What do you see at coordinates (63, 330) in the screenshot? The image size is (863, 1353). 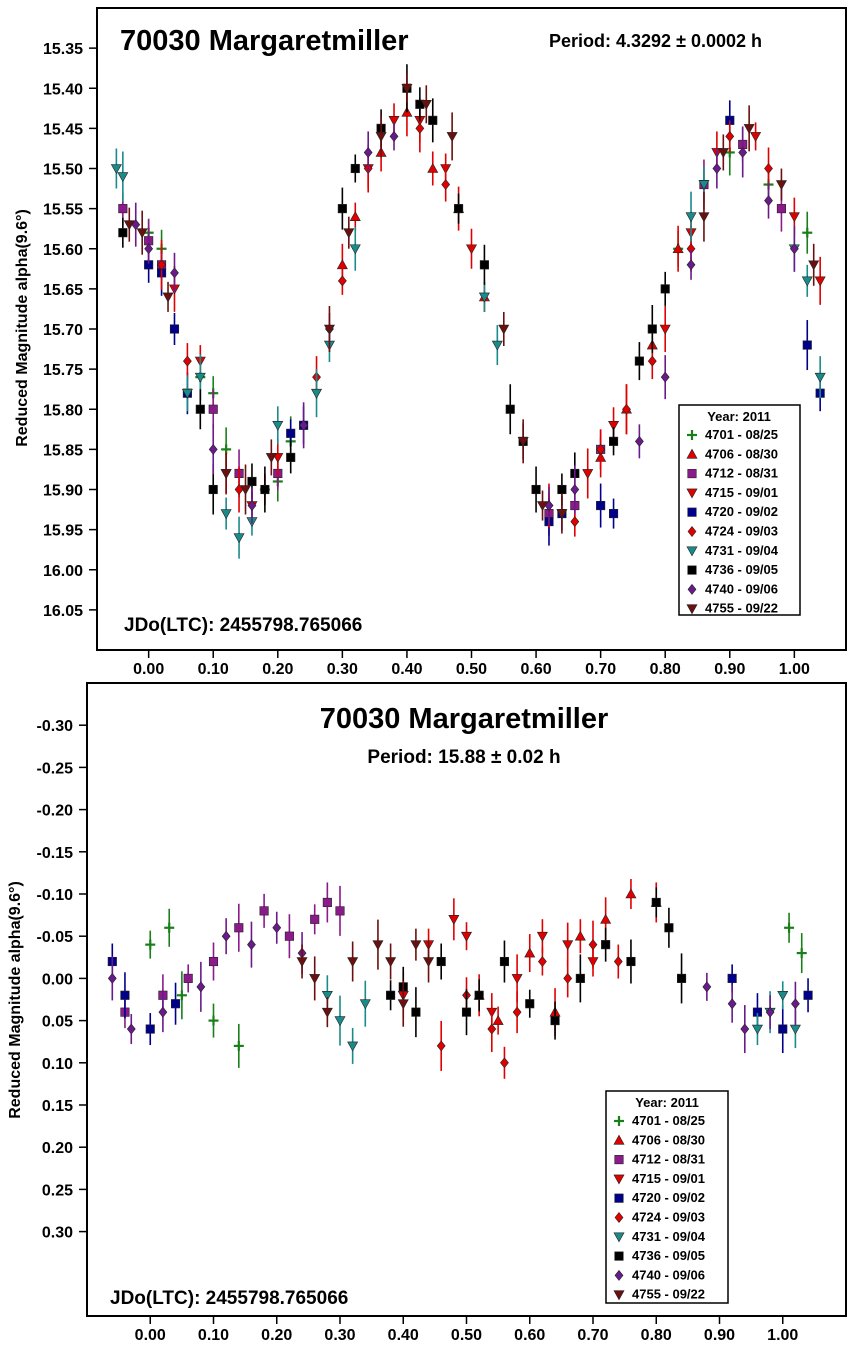 I see `y-tick-label: 15.70` at bounding box center [63, 330].